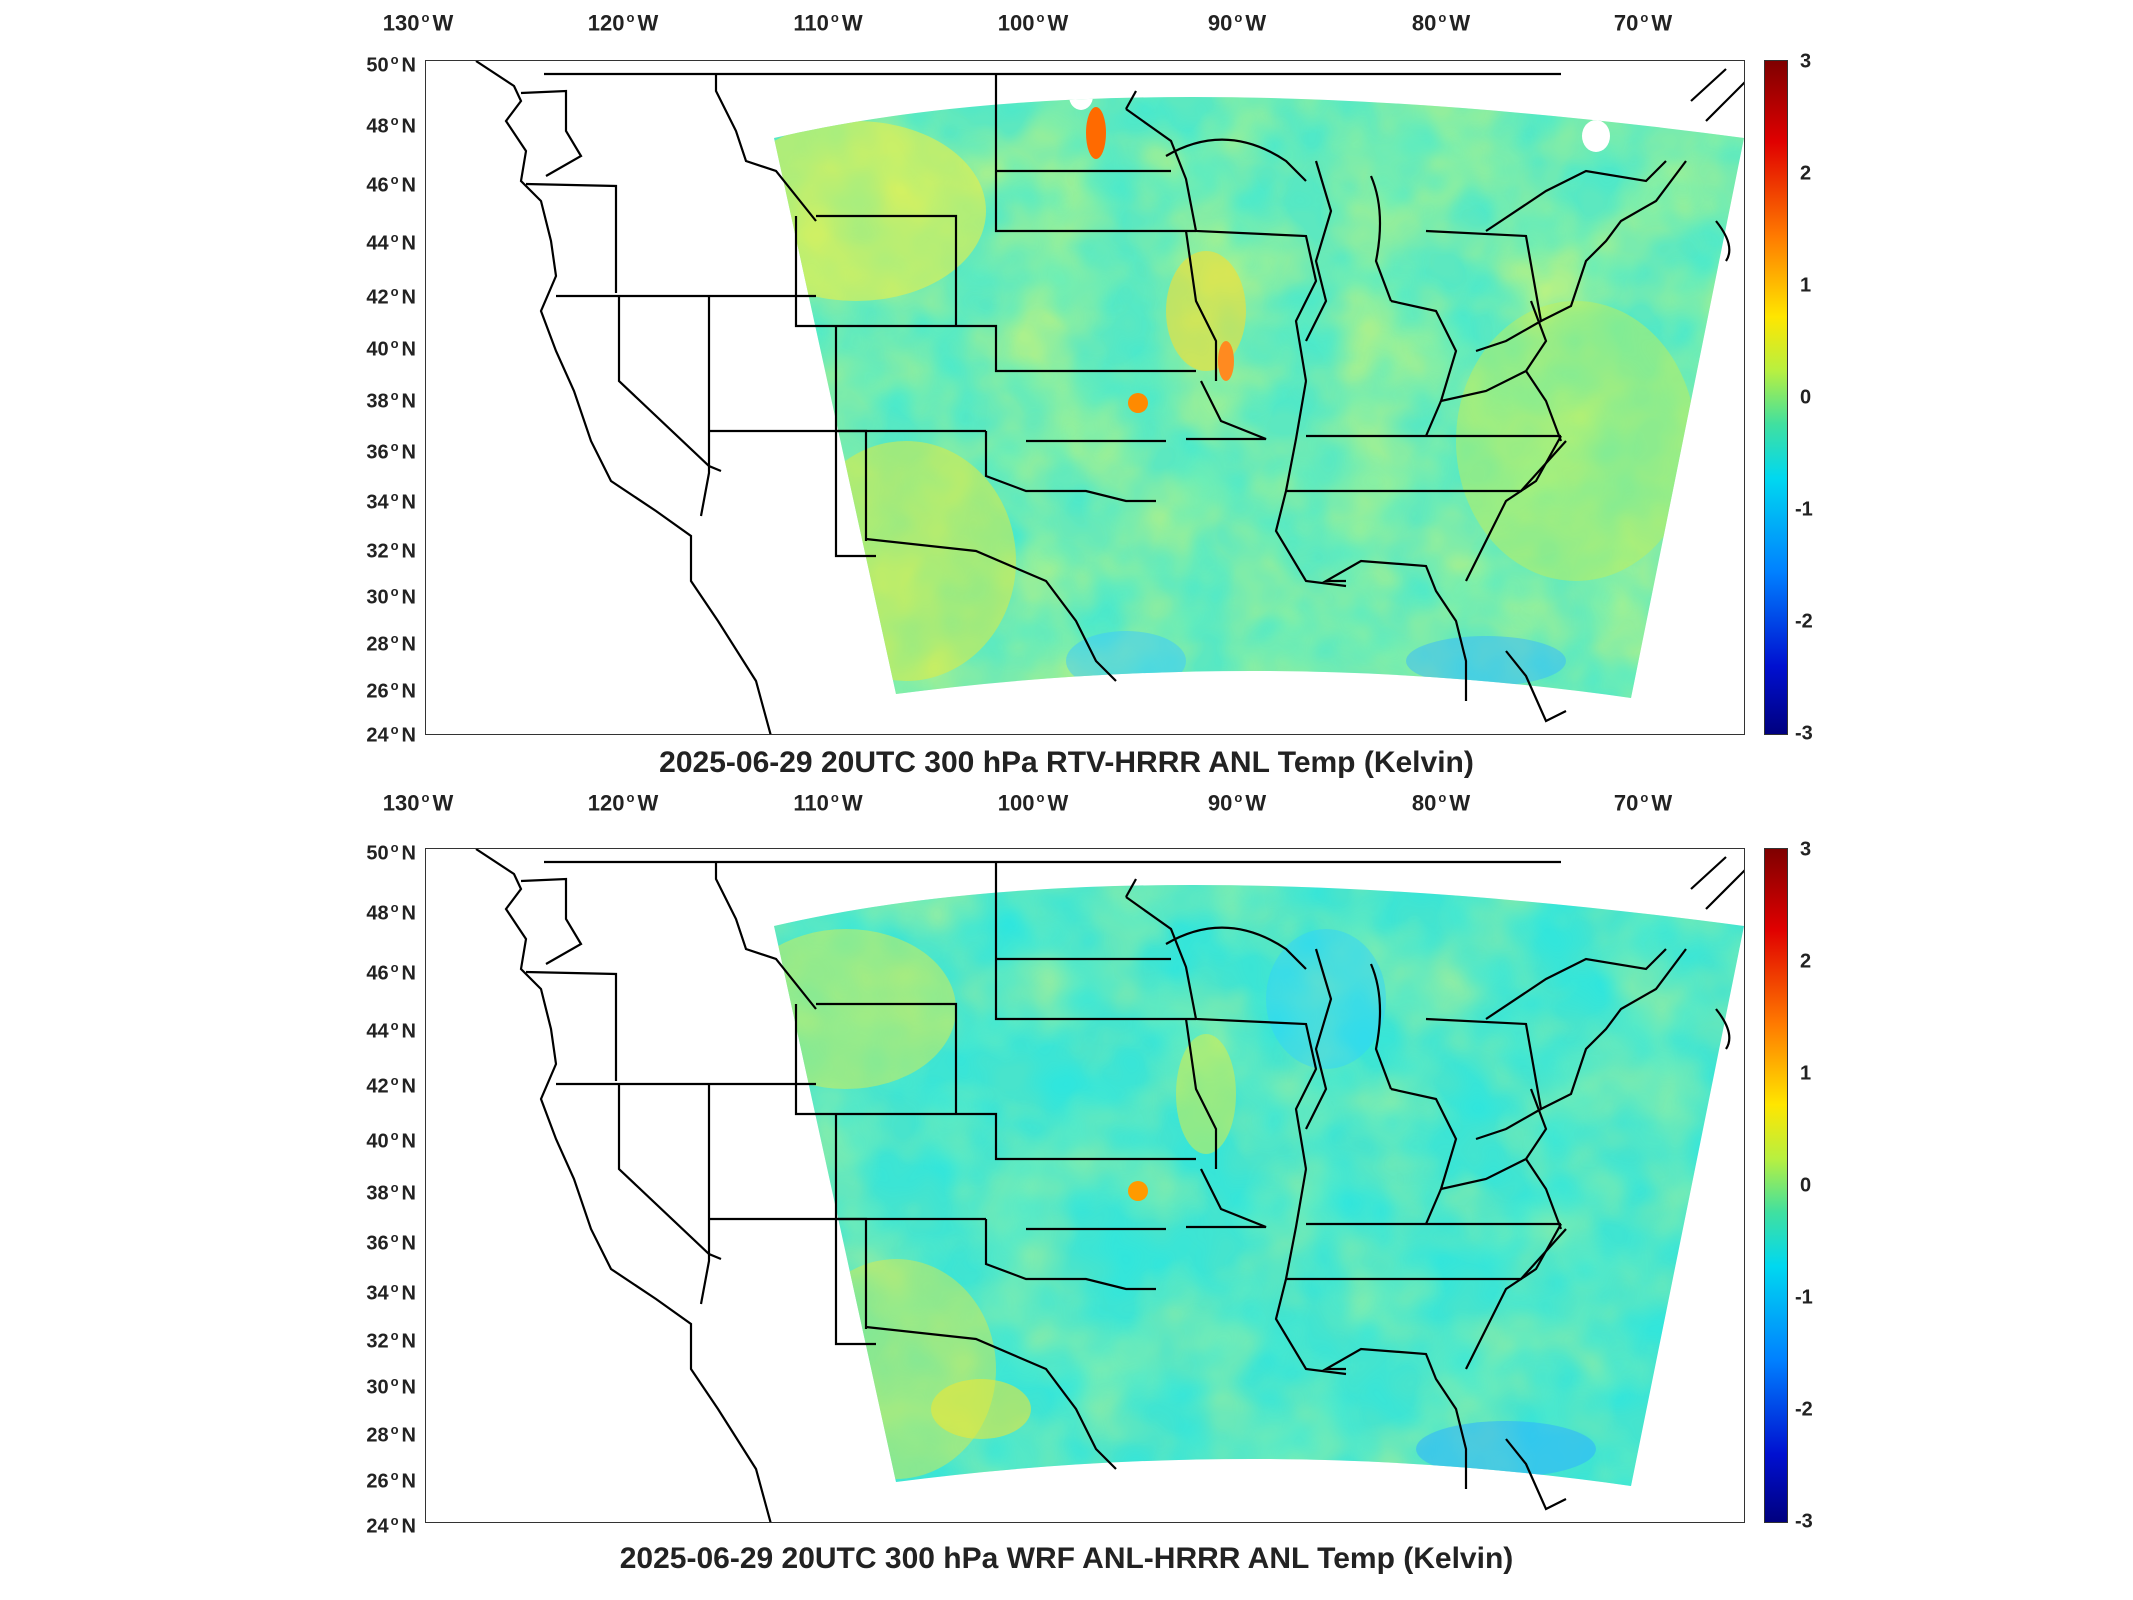 The height and width of the screenshot is (1600, 2133). Describe the element at coordinates (1776, 1185) in the screenshot. I see `colorbar-bottom` at that location.